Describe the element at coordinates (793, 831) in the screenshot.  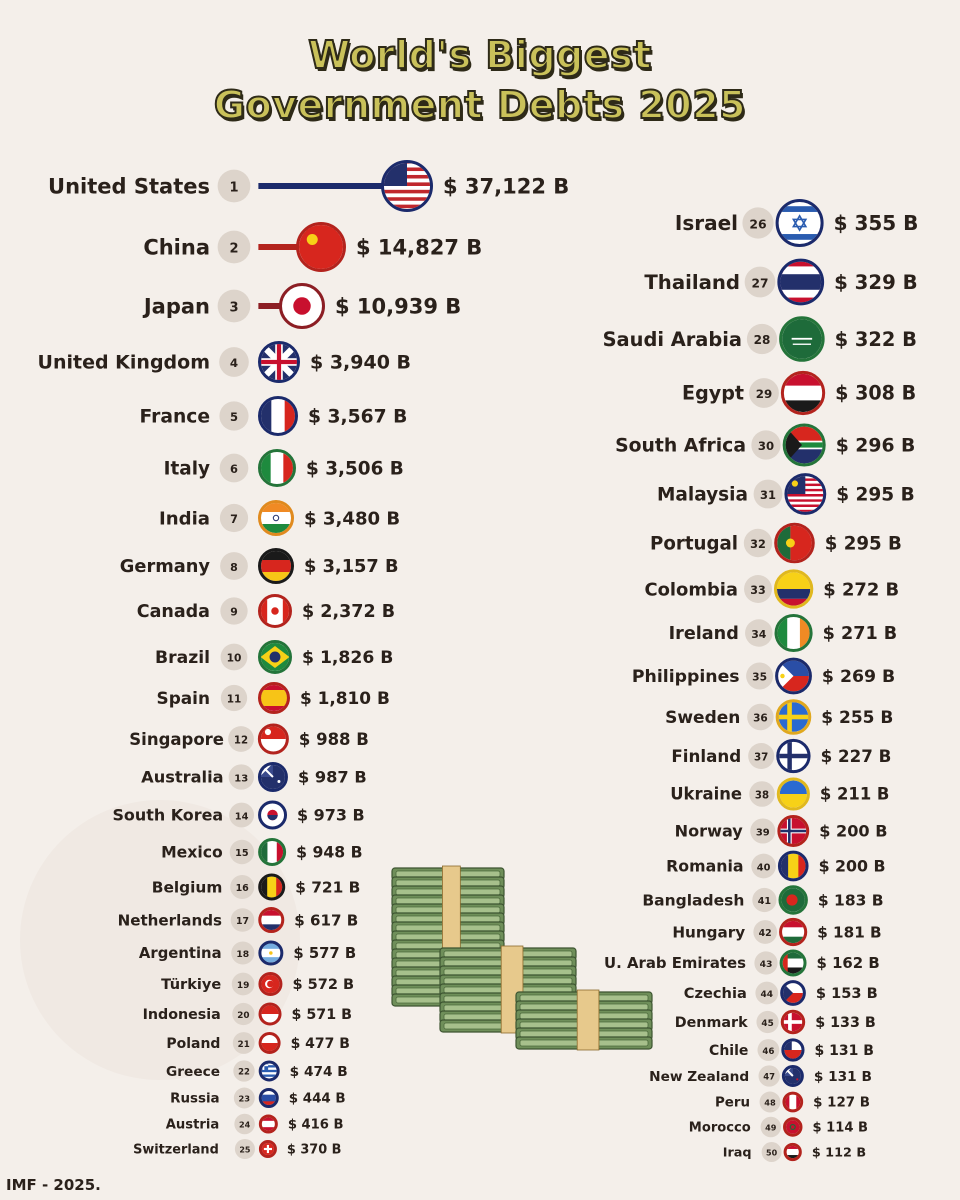
I see `norway-flag-icon` at that location.